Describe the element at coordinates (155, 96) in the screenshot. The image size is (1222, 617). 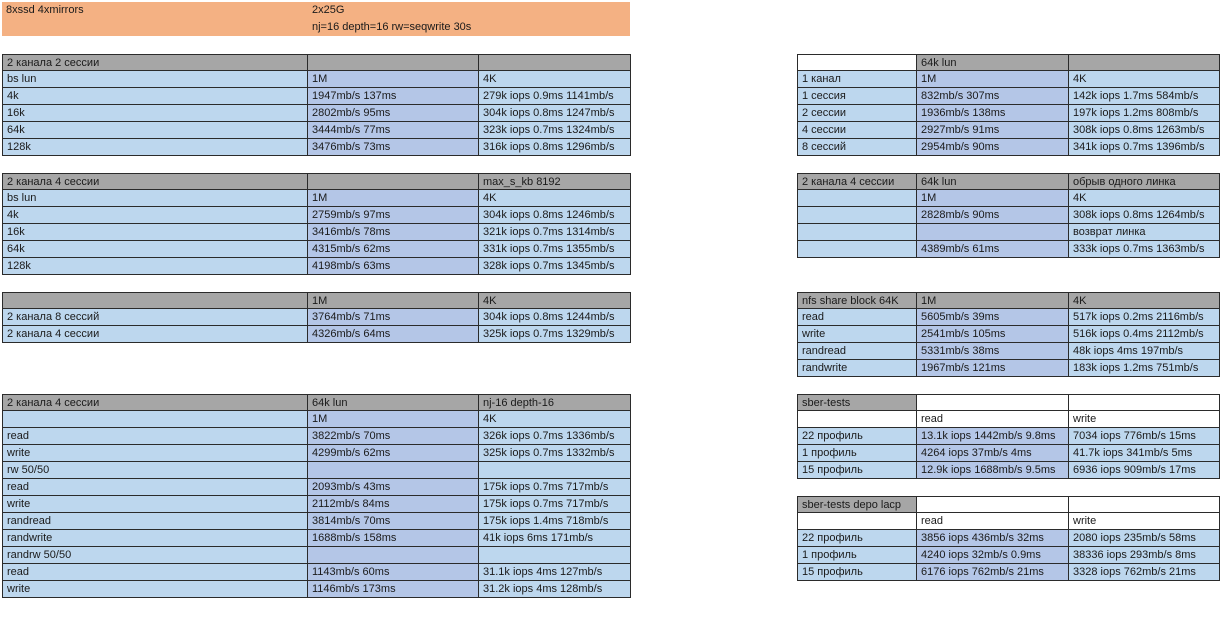
I see `cell-b1-r2-c0: 4k` at that location.